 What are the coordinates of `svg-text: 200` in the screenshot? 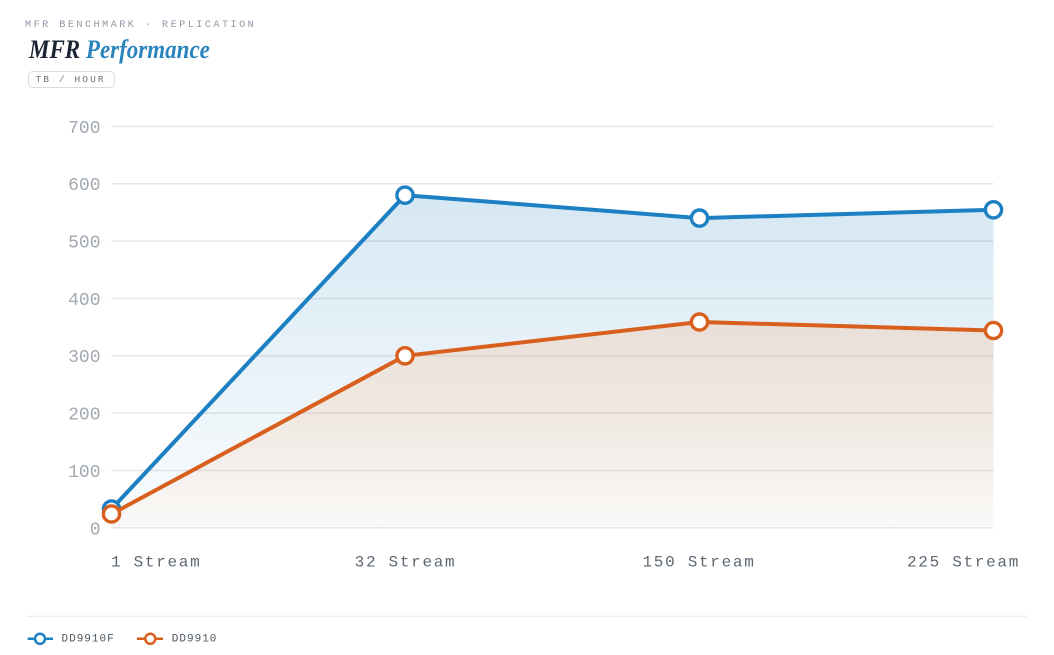 It's located at (84, 416).